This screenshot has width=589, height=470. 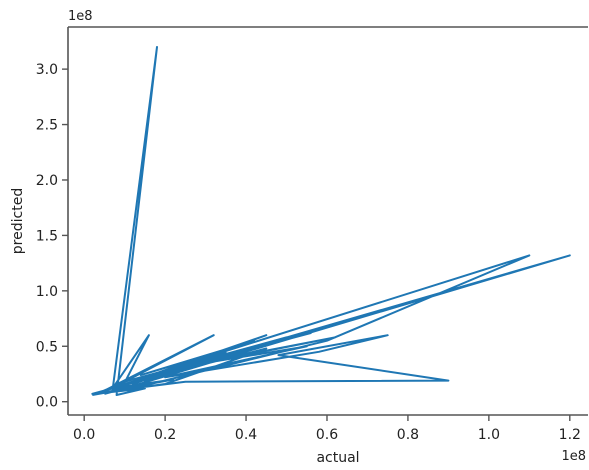 What do you see at coordinates (84, 435) in the screenshot?
I see `x-tick-label: 0.0` at bounding box center [84, 435].